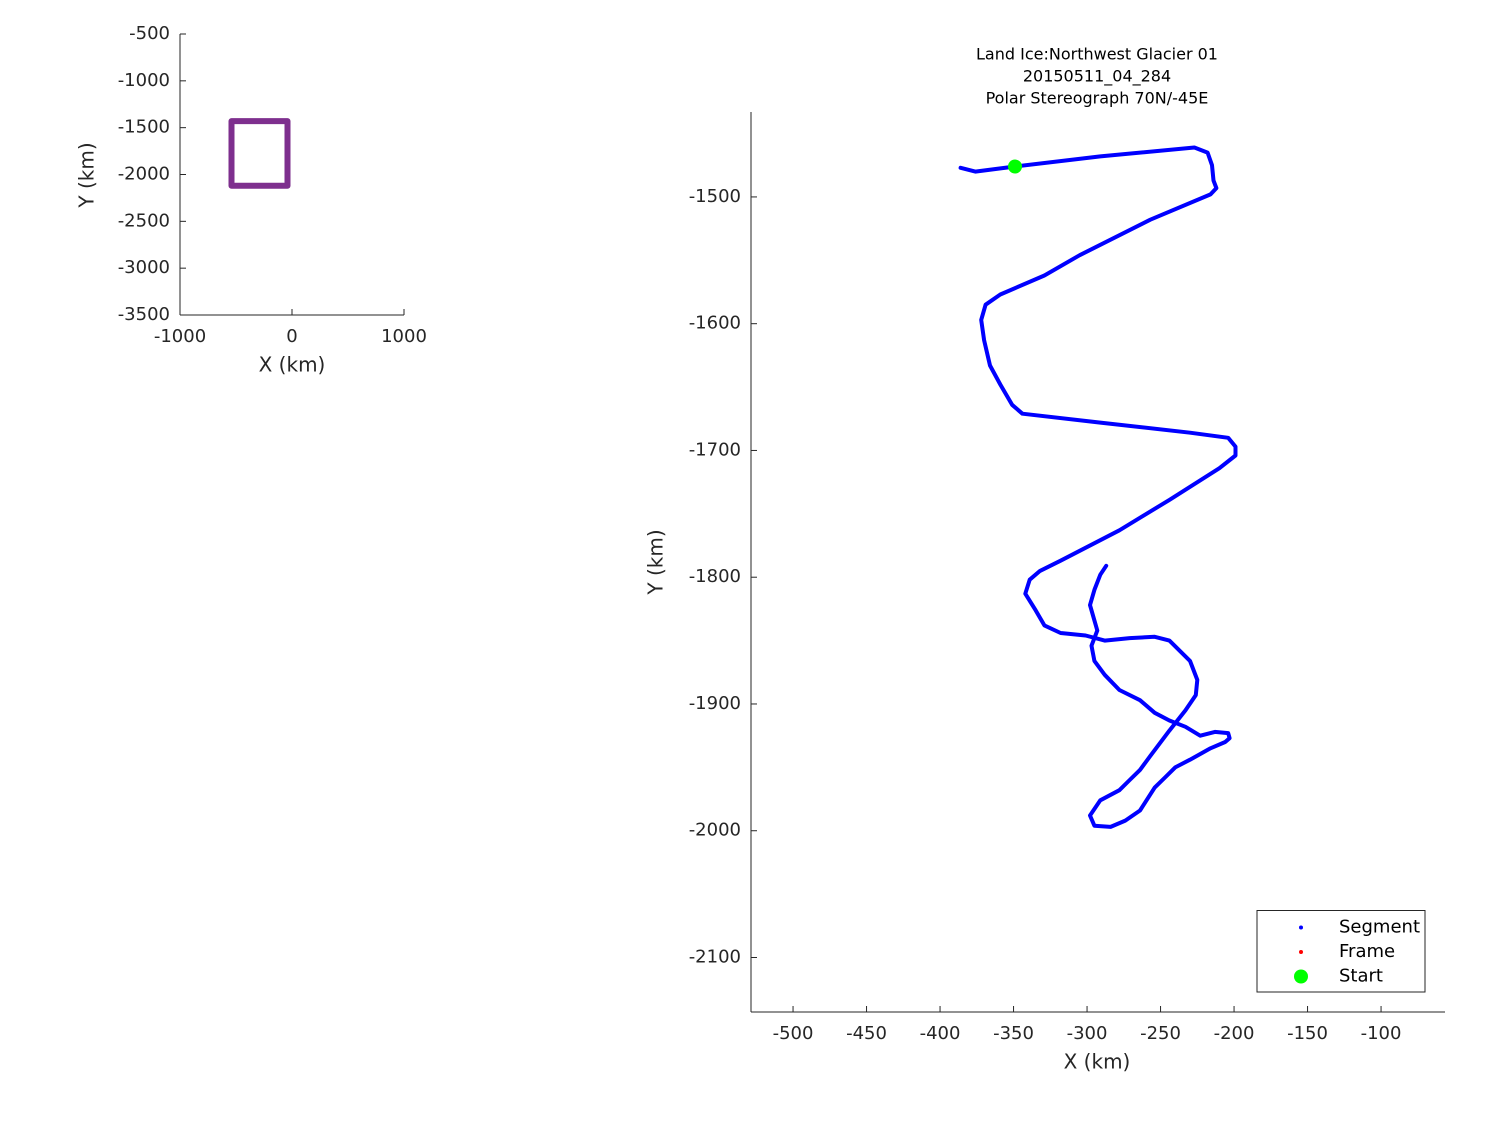 The height and width of the screenshot is (1125, 1500). What do you see at coordinates (149, 33) in the screenshot?
I see `y-tick-label: -500` at bounding box center [149, 33].